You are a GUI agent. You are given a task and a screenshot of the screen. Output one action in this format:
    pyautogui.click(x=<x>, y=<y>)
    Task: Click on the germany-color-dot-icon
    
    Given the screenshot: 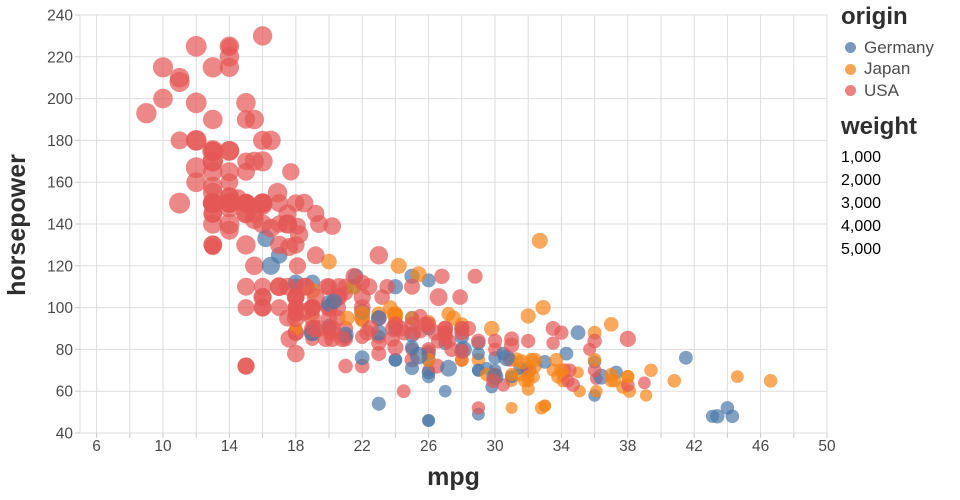 What is the action you would take?
    pyautogui.click(x=850, y=48)
    